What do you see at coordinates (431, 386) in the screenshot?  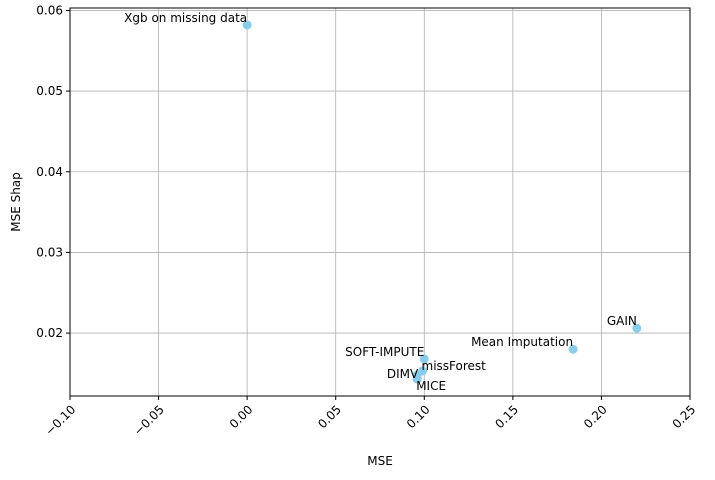 I see `point-label: MICE` at bounding box center [431, 386].